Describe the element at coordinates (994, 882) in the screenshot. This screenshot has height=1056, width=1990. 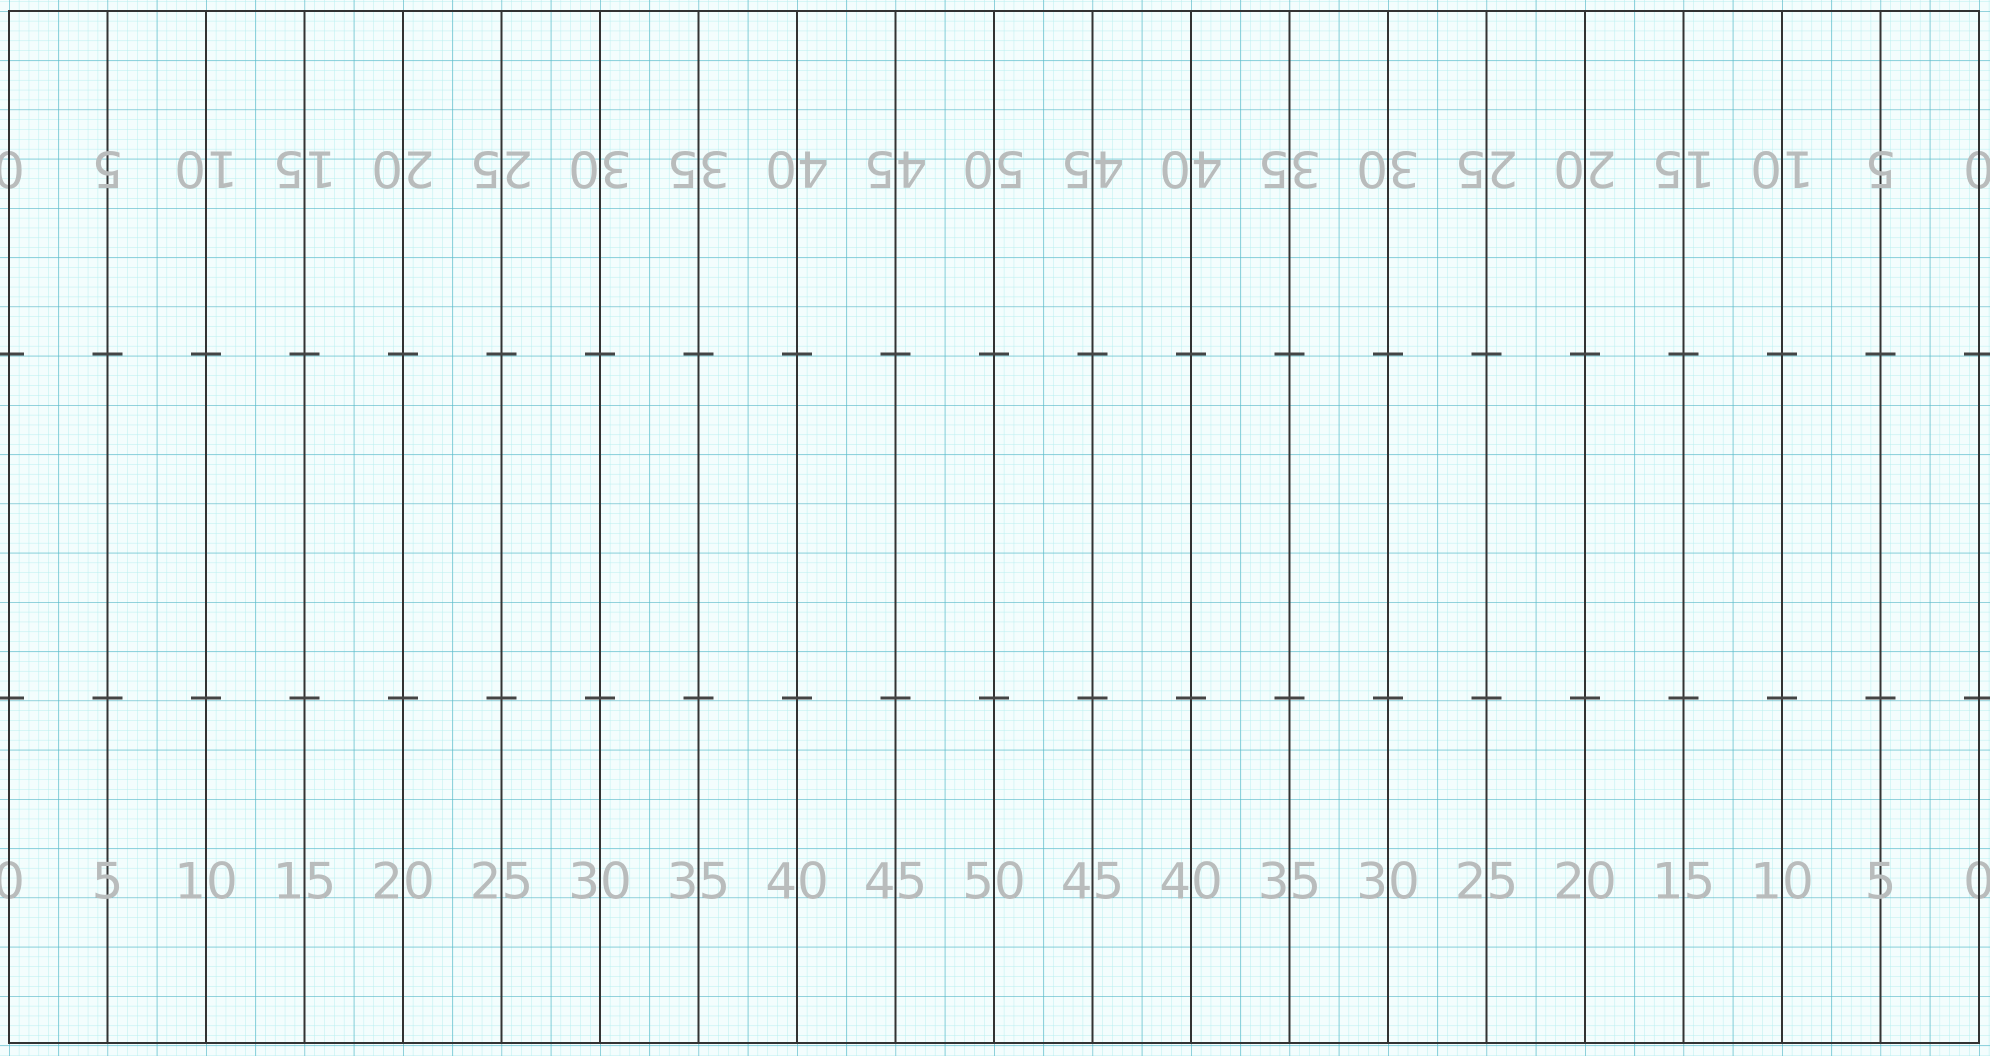
I see `yard-number-bottom: 50` at that location.